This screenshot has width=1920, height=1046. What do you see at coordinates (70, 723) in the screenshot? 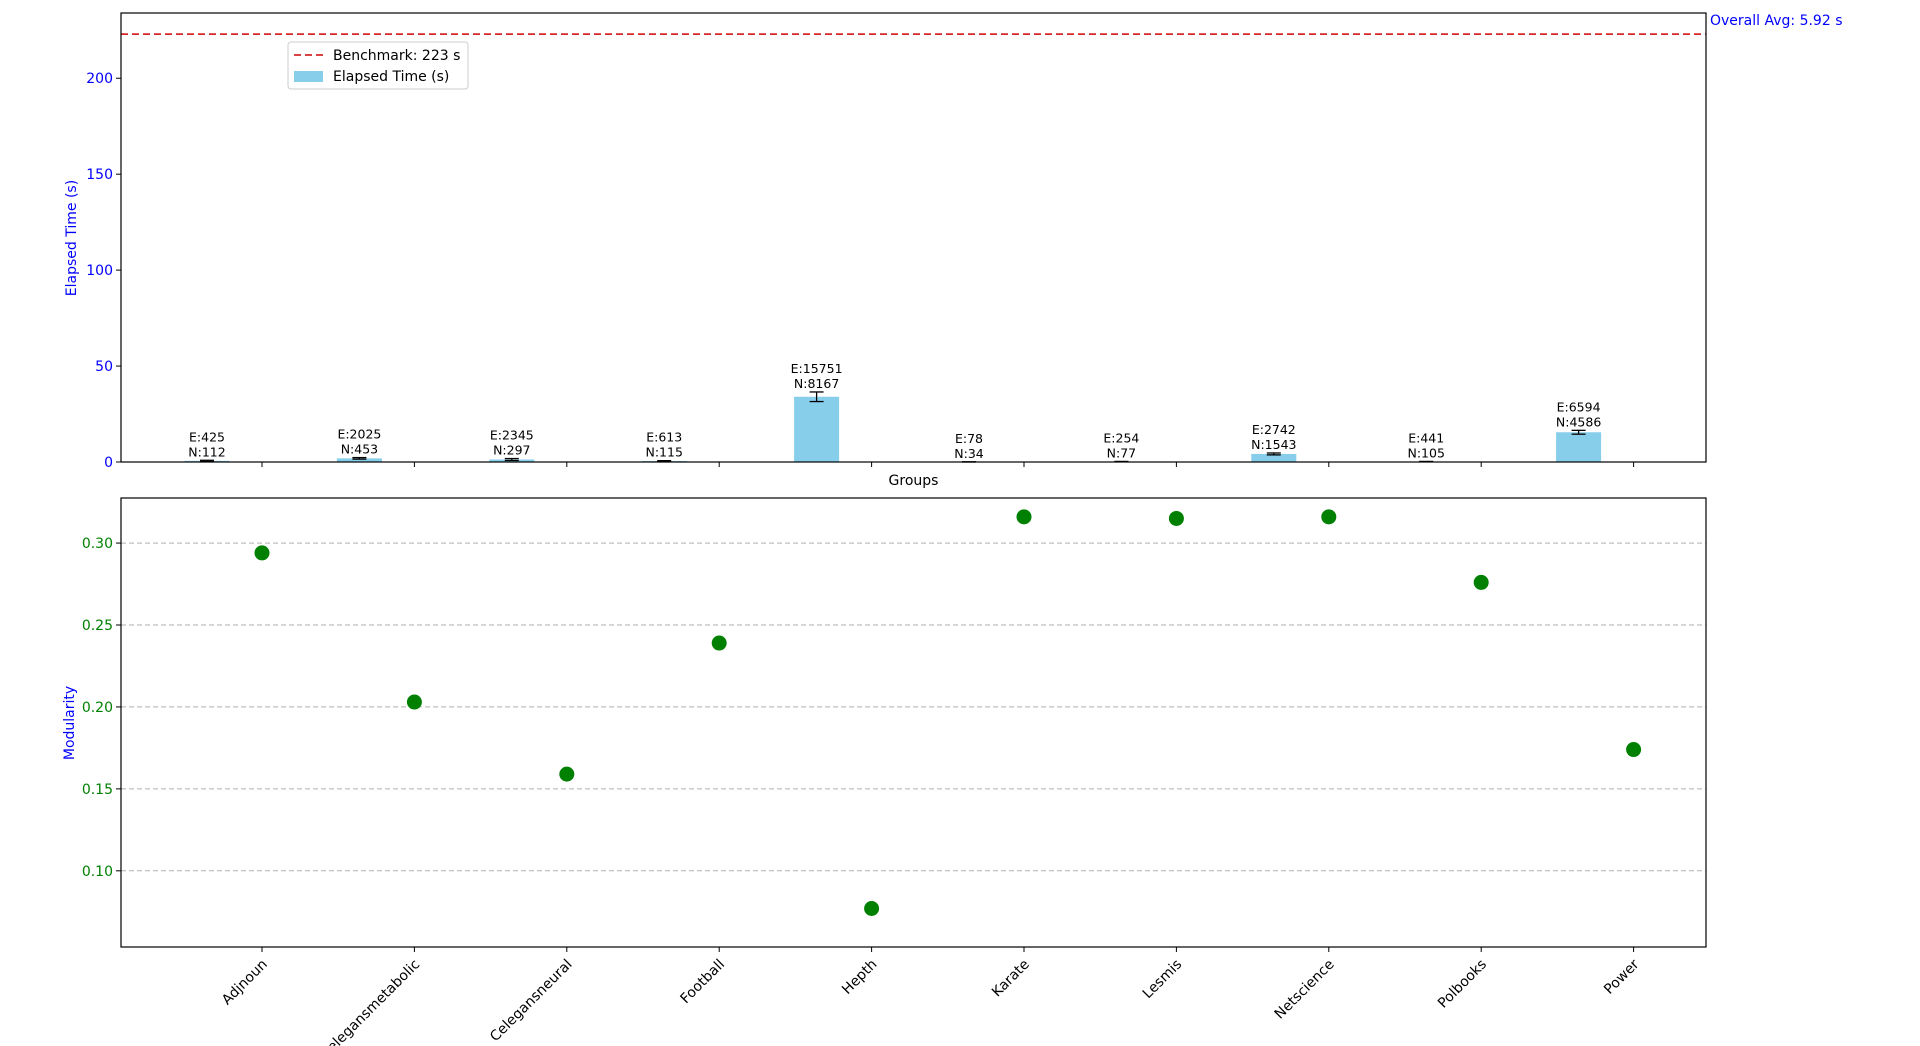
I see `bottom-y-axis-label: Modularity` at bounding box center [70, 723].